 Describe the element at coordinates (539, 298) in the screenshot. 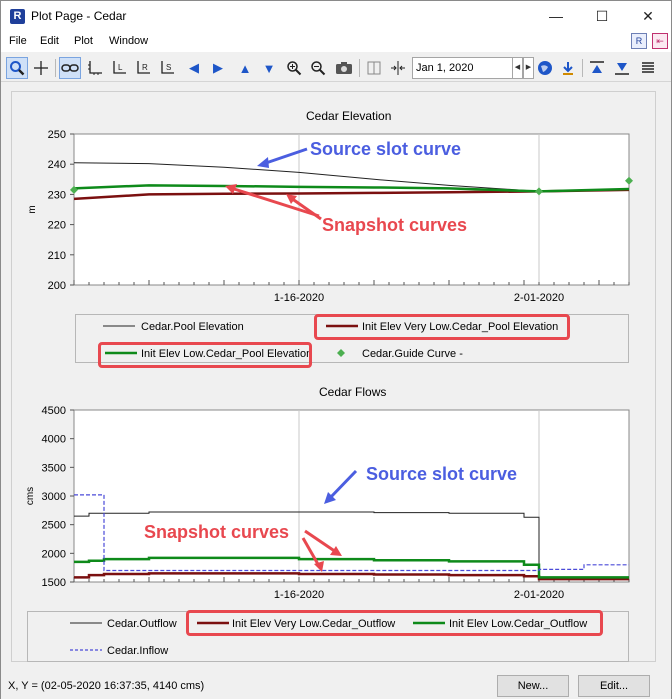

I see `x-tick-label: 2-01-2020` at that location.